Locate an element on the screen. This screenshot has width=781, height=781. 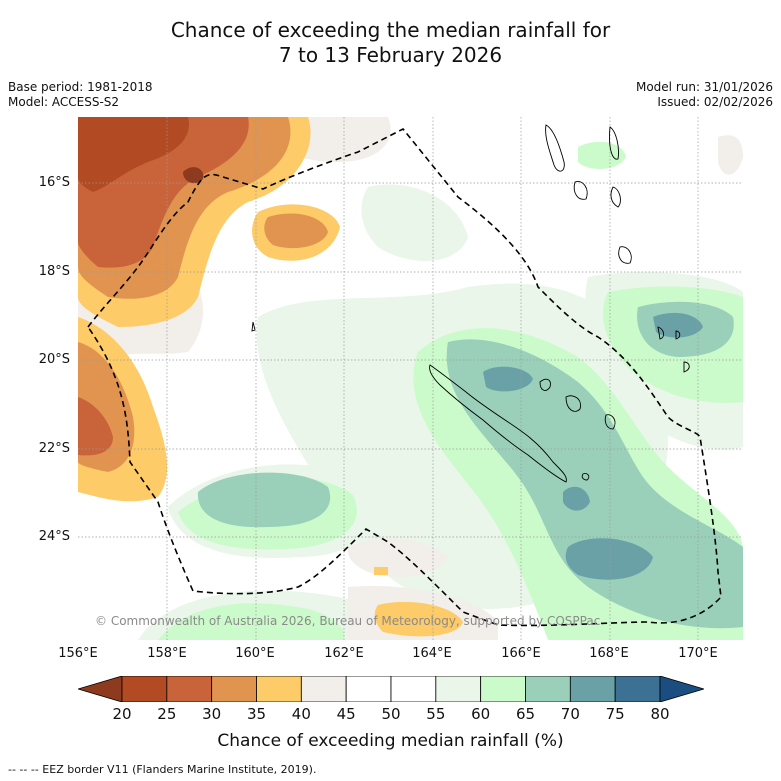
lat-label-18s: 18°S is located at coordinates (54, 271).